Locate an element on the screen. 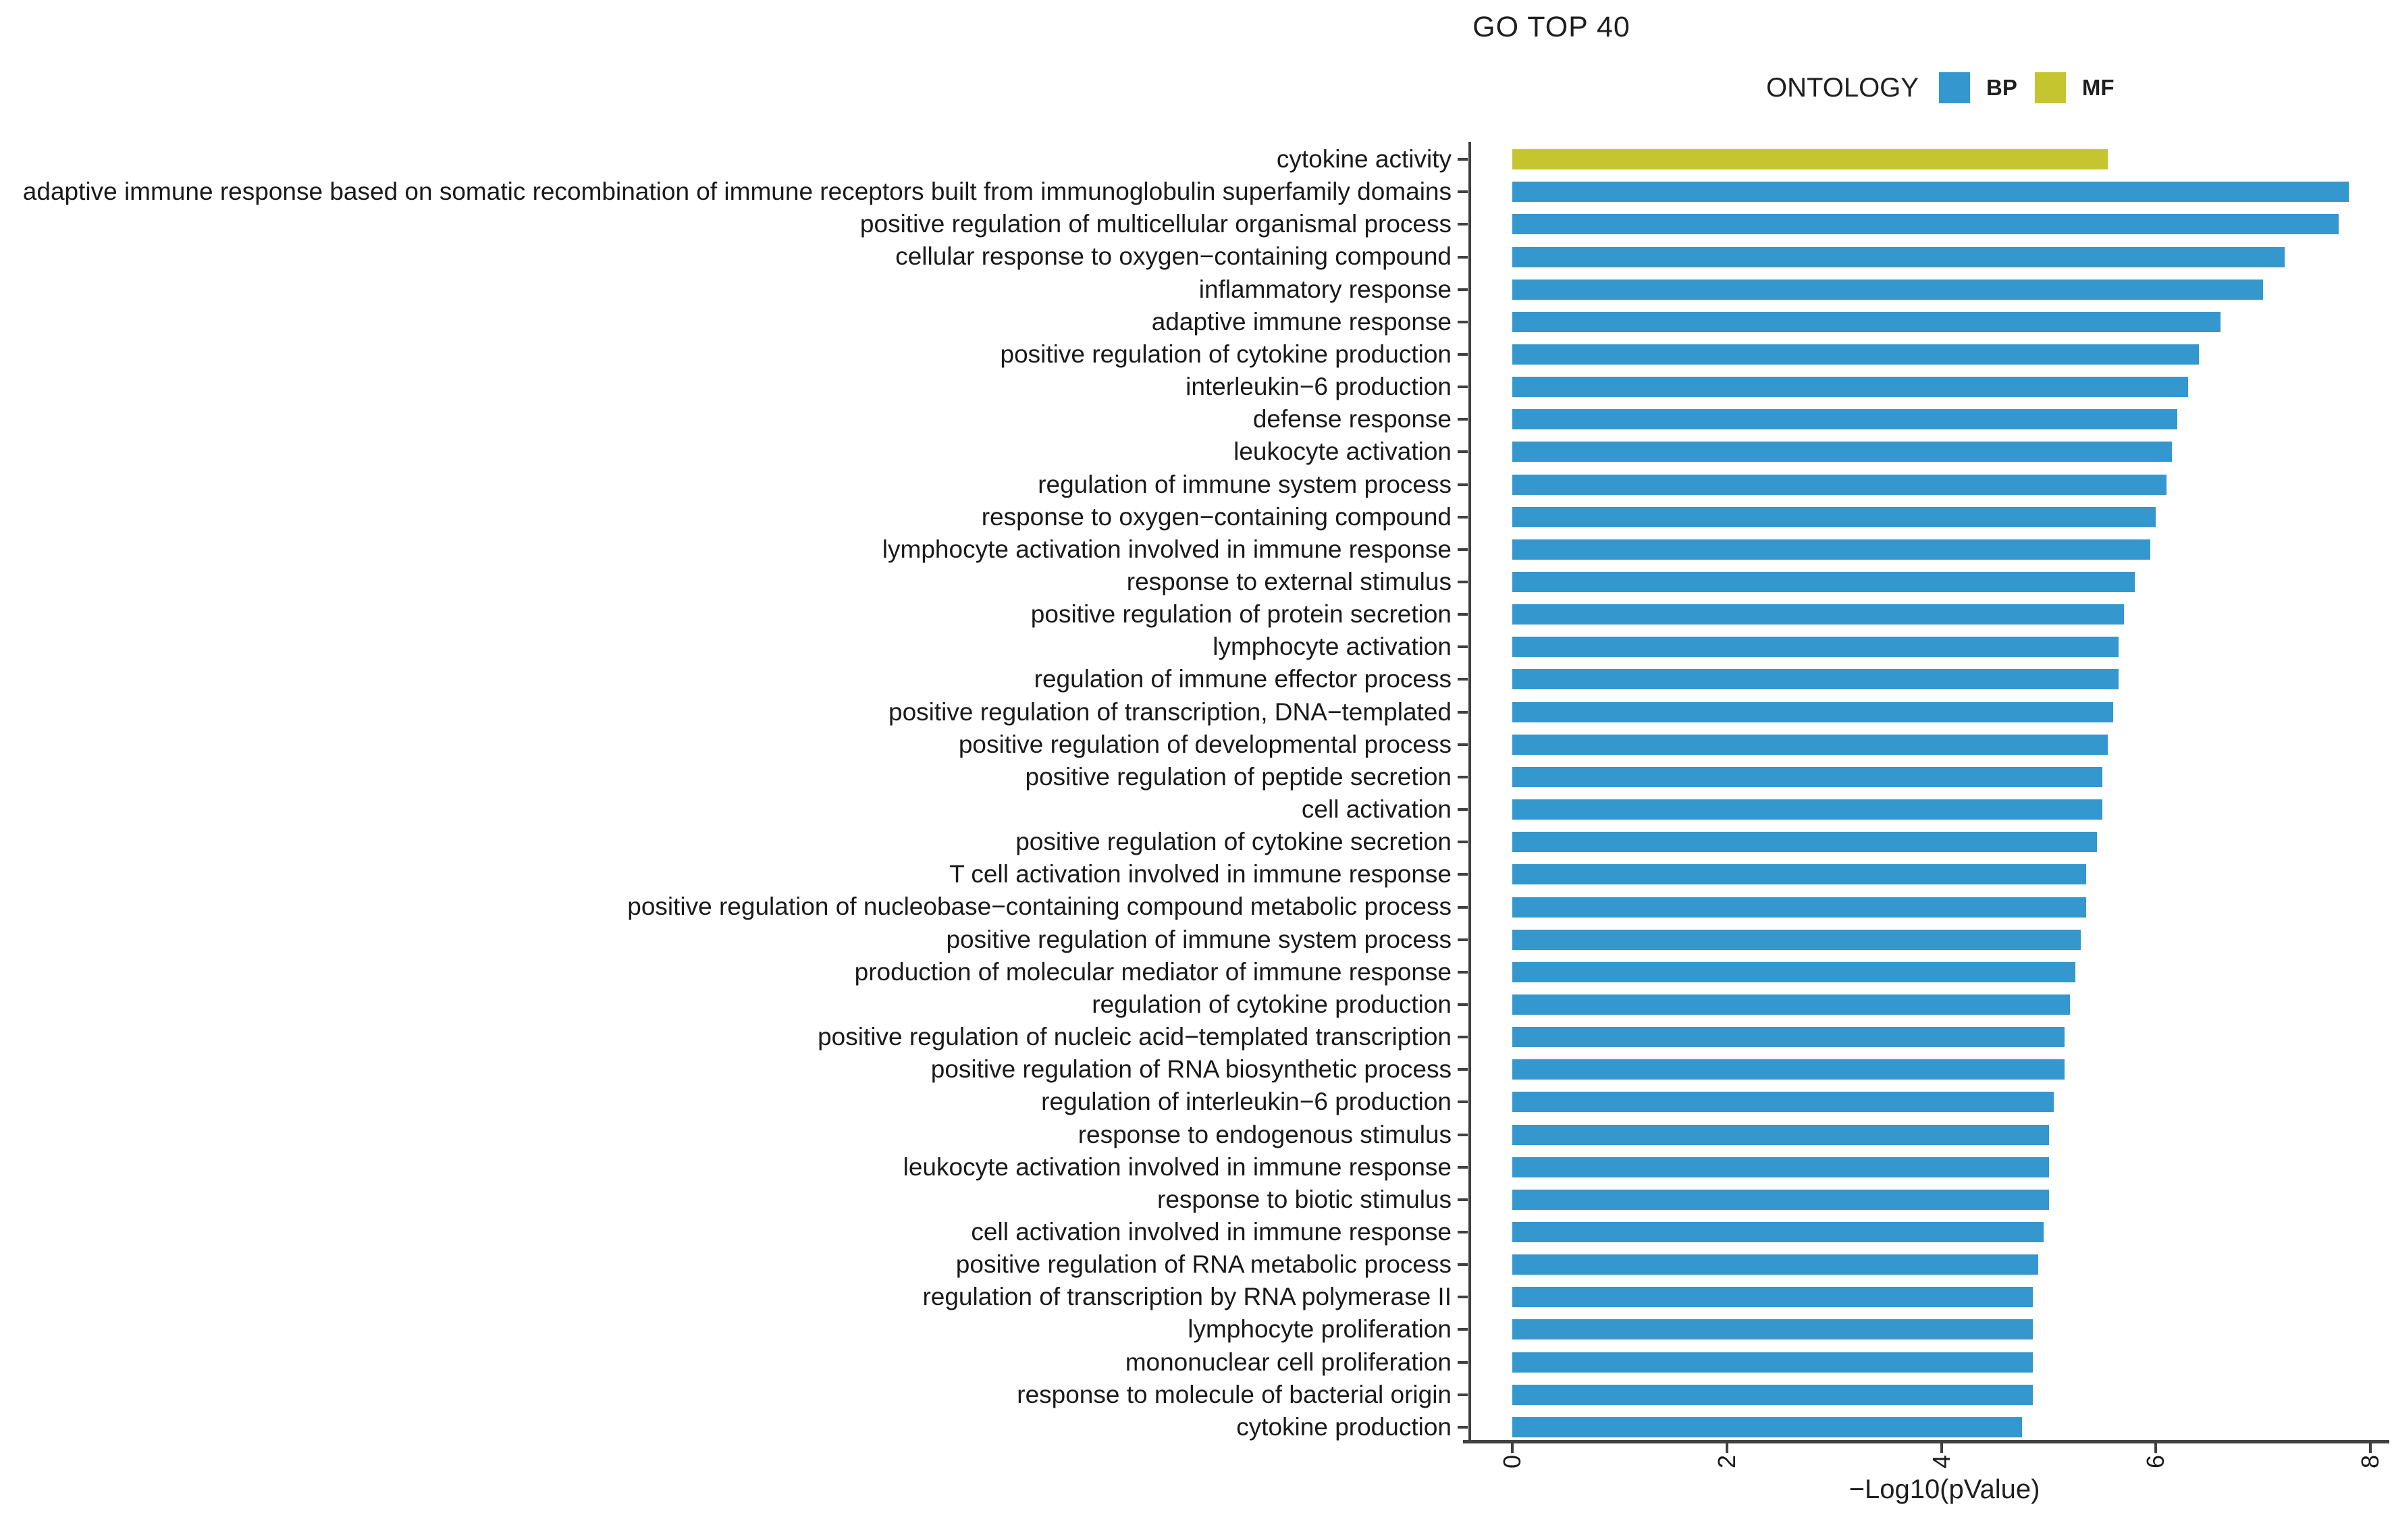 This screenshot has height=1540, width=2392. x-axis-tick-label: 2 is located at coordinates (1726, 1462).